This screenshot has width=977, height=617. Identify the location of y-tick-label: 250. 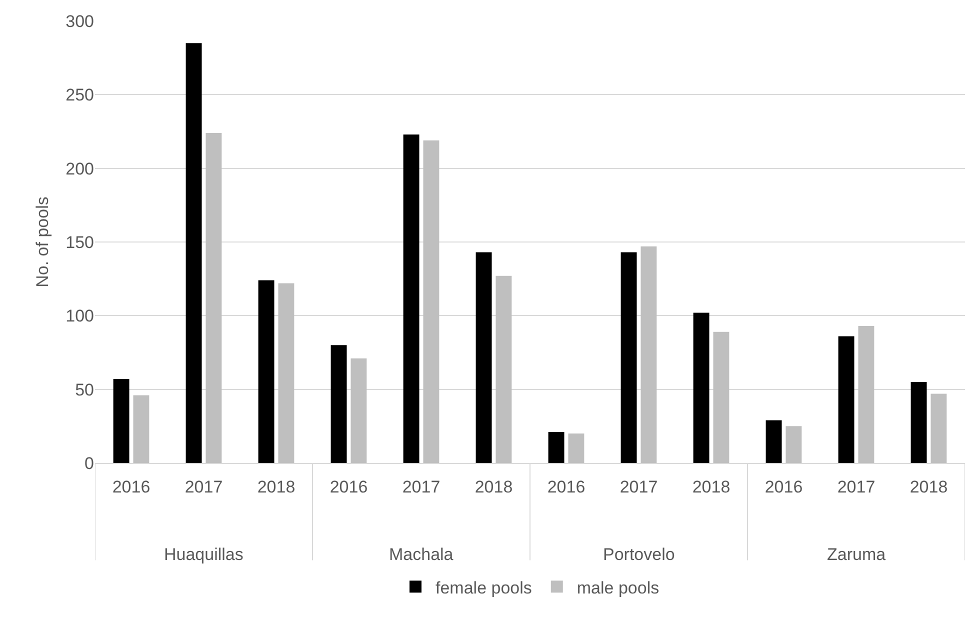
(80, 95).